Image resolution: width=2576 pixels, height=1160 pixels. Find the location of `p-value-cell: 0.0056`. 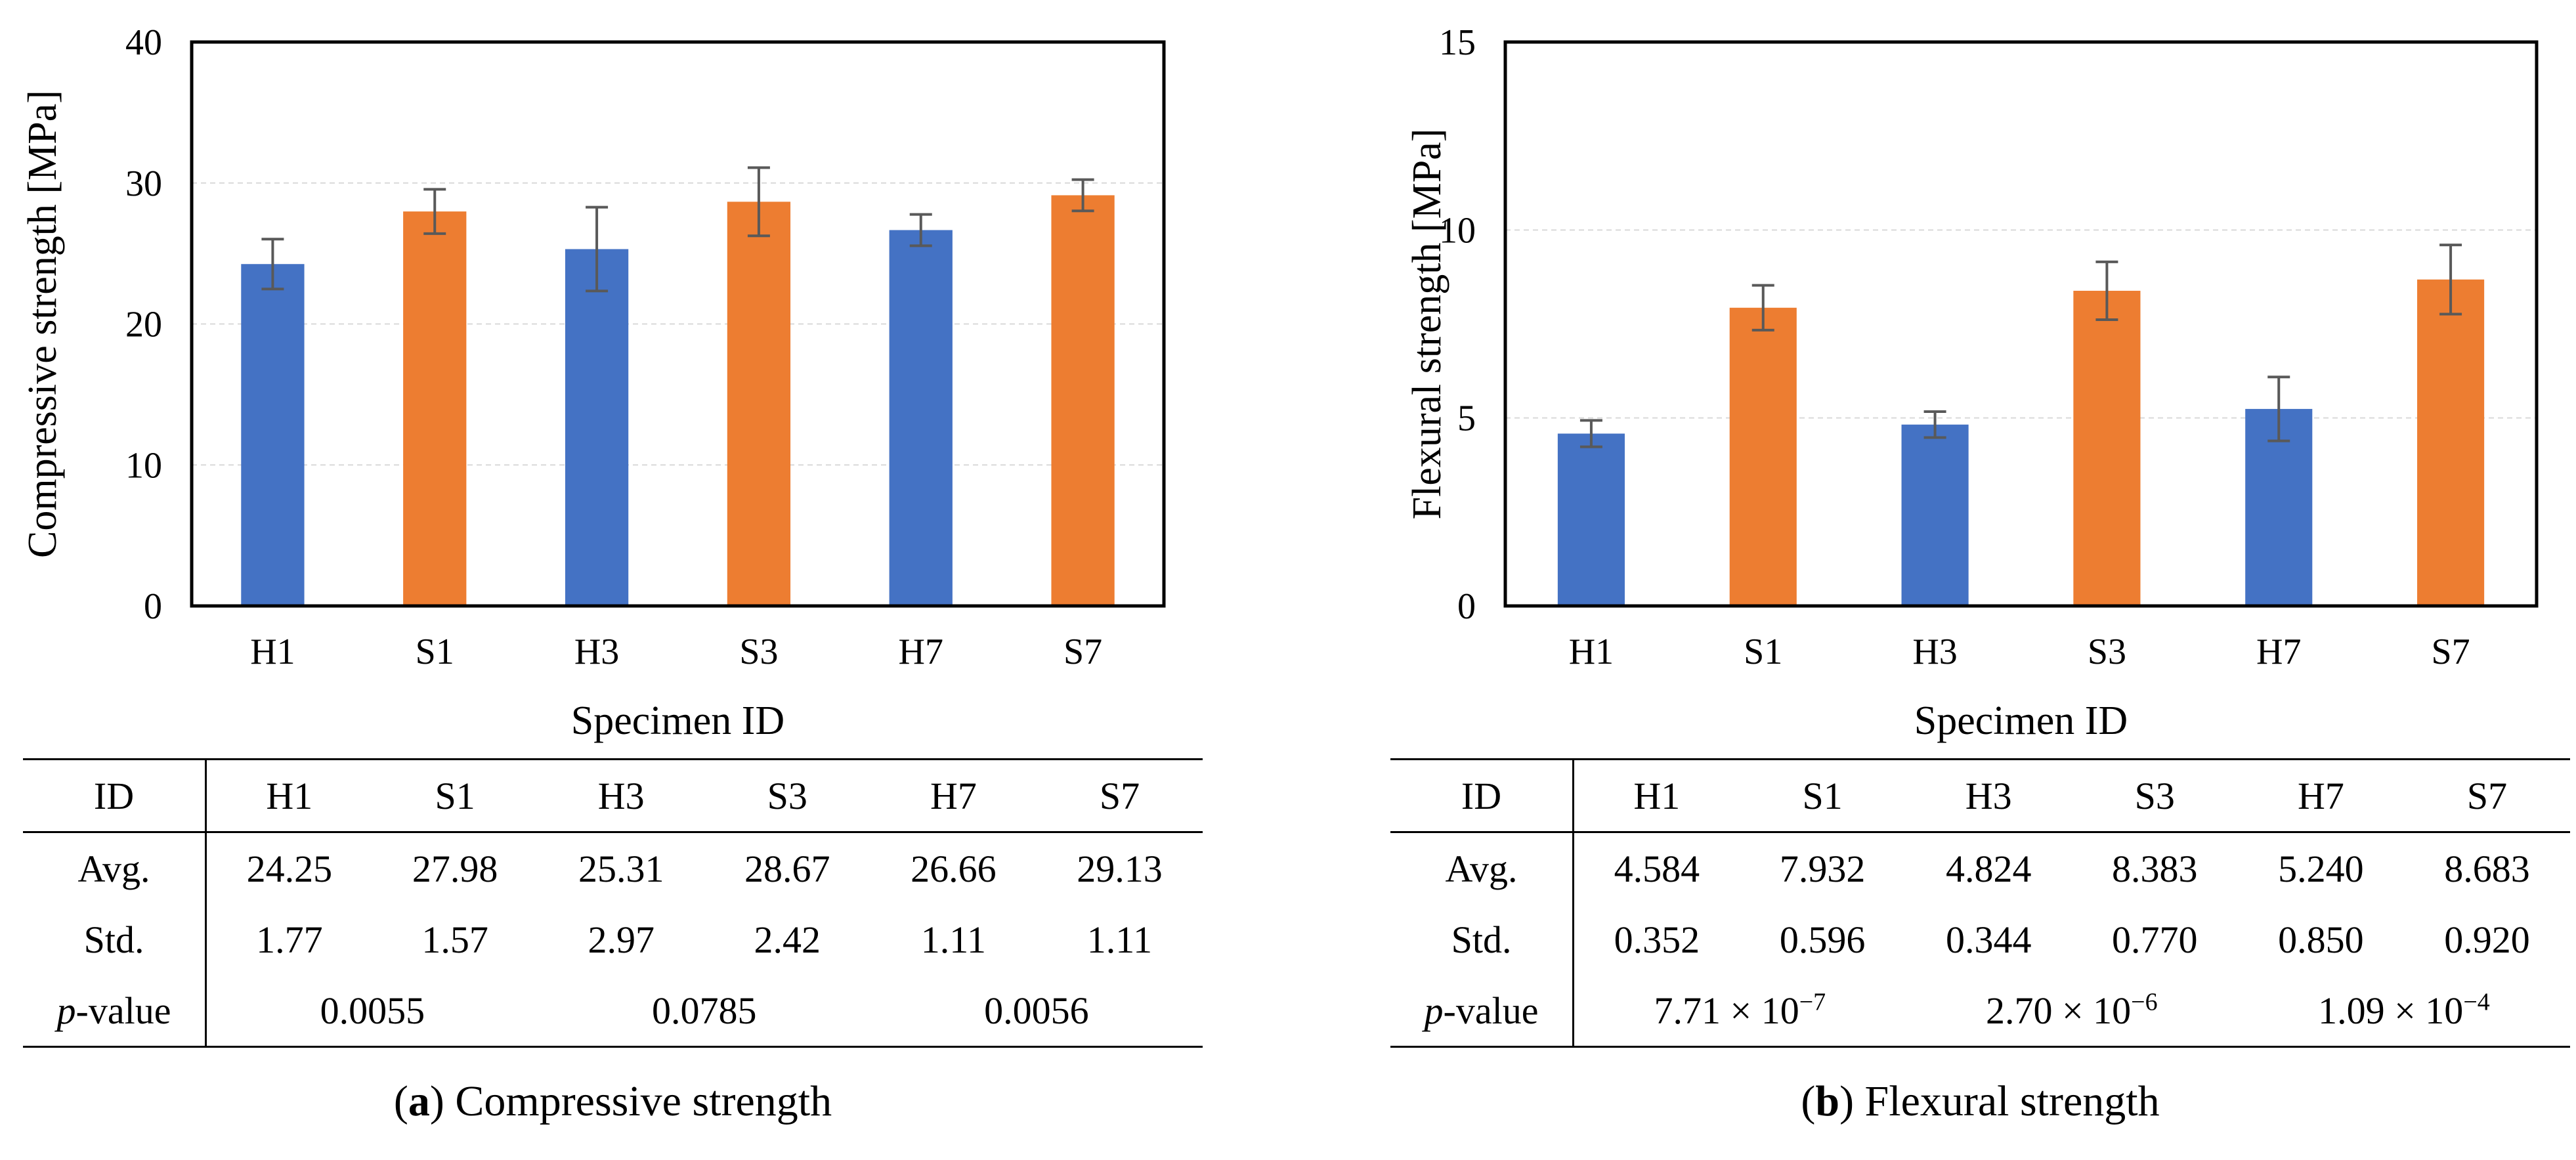

p-value-cell: 0.0056 is located at coordinates (1036, 1011).